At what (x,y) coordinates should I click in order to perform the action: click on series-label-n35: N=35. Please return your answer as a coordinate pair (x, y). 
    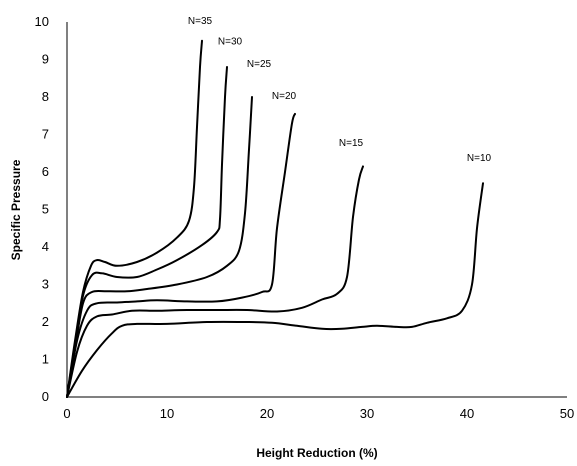
    Looking at the image, I should click on (200, 21).